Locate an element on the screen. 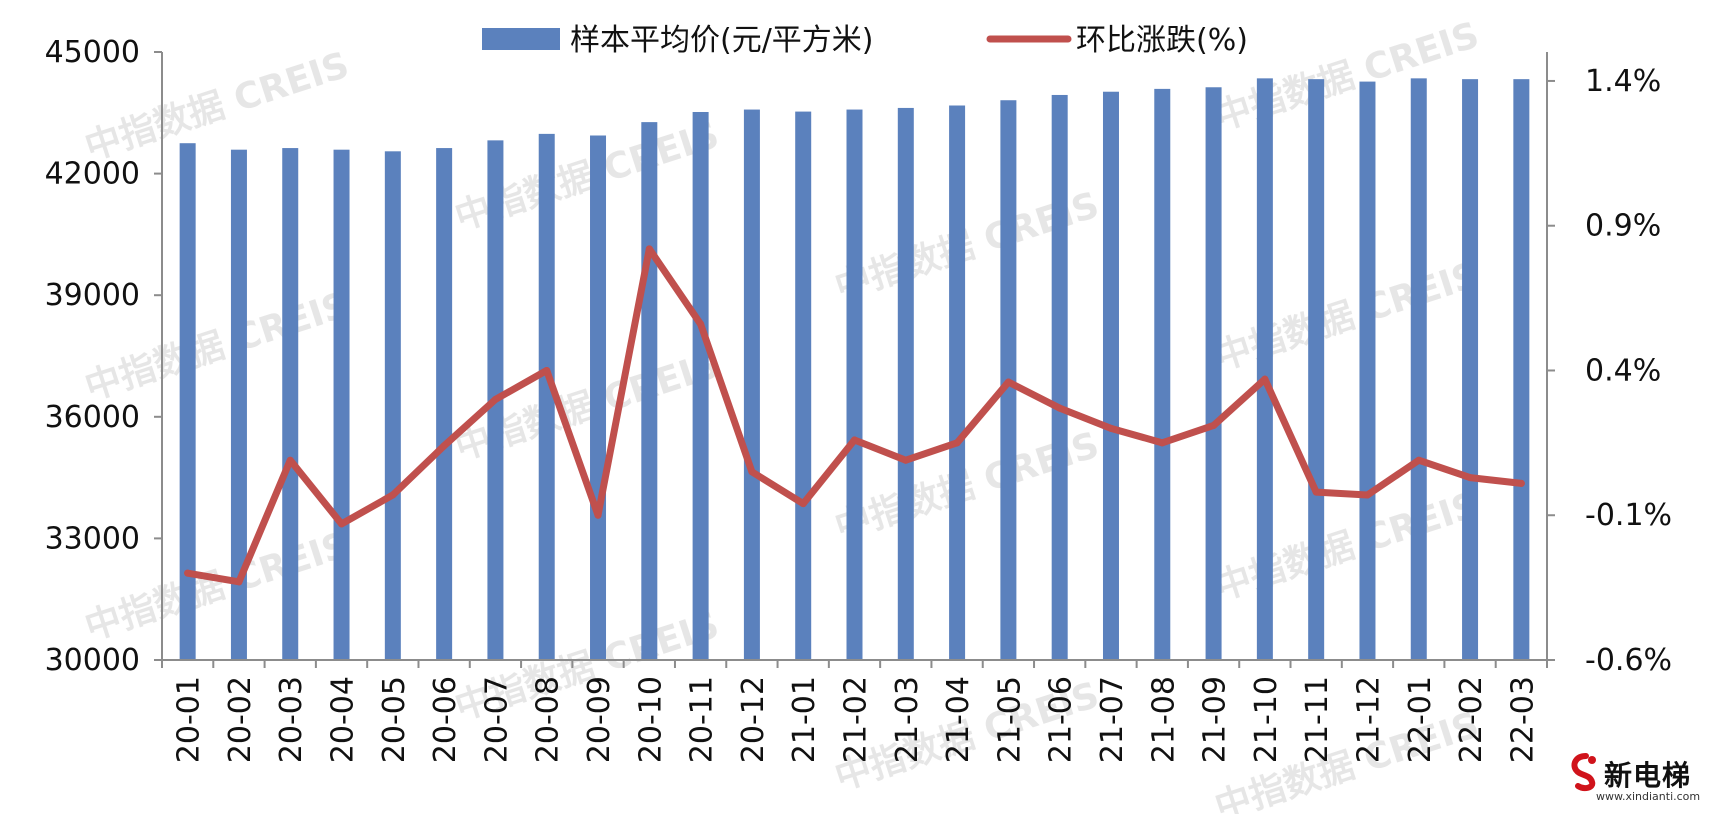 Image resolution: width=1724 pixels, height=814 pixels. right-tick-label: 0.4% is located at coordinates (1623, 370).